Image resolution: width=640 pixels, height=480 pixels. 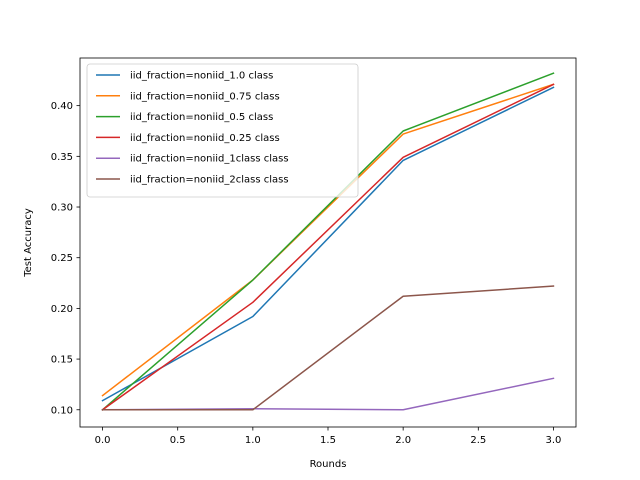 What do you see at coordinates (62, 309) in the screenshot?
I see `y-tick-label: 0.20` at bounding box center [62, 309].